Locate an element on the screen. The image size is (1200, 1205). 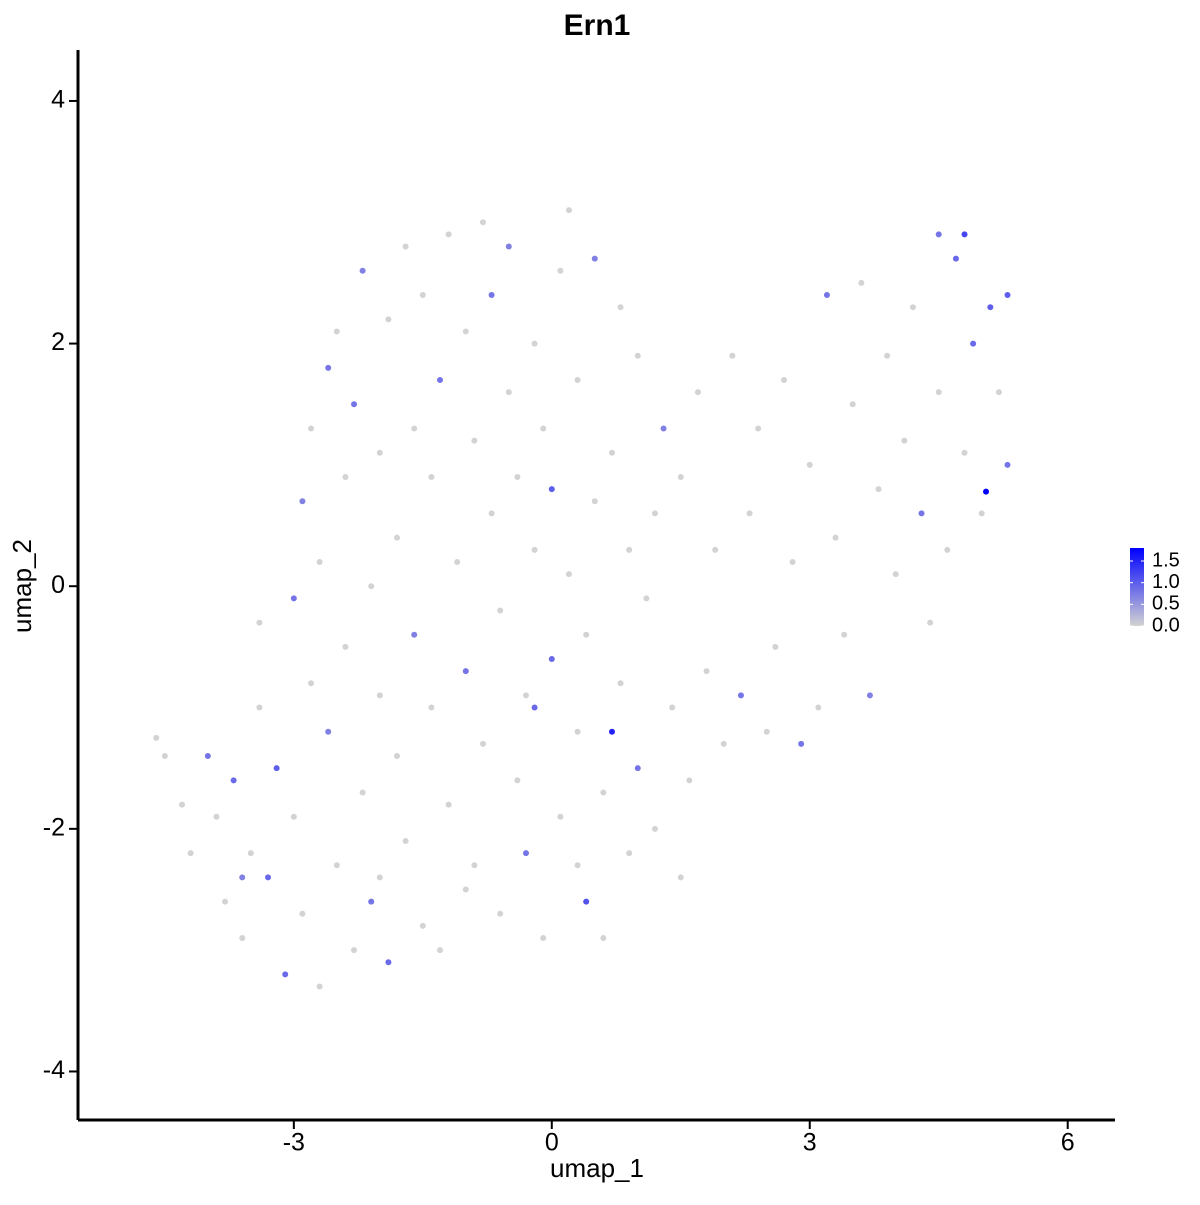
x-axis-label: umap_1 is located at coordinates (597, 1168).